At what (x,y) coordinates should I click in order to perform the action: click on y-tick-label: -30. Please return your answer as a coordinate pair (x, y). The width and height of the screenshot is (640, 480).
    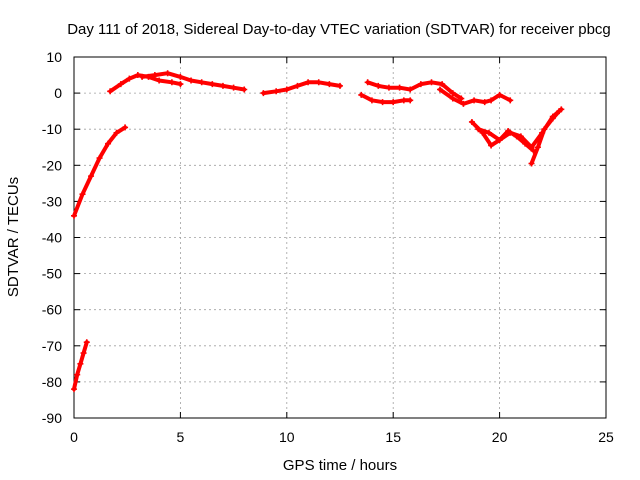
    Looking at the image, I should click on (52, 201).